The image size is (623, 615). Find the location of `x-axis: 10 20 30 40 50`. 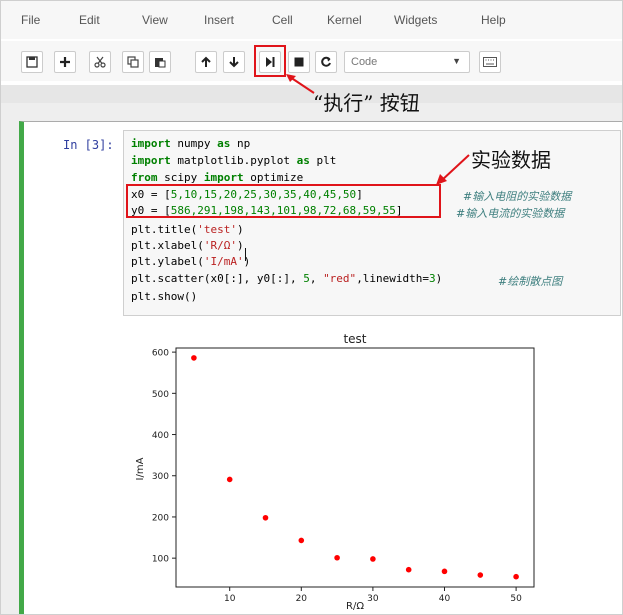

x-axis: 10 20 30 40 50 is located at coordinates (373, 595).